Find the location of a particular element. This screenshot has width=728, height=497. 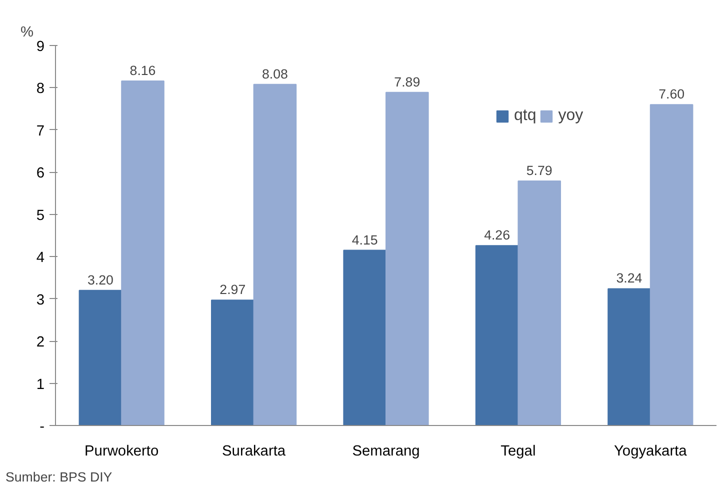

y-tick-label: 6 is located at coordinates (40, 174).